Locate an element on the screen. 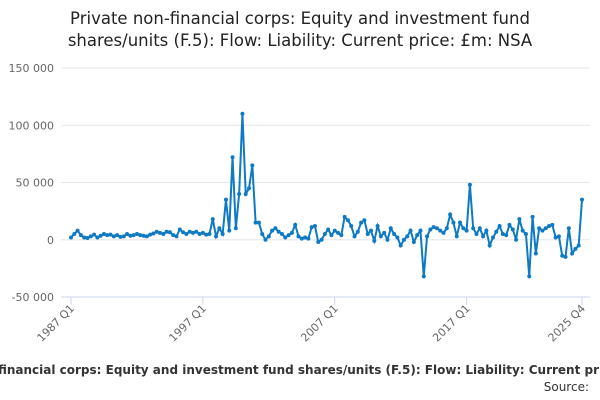 The width and height of the screenshot is (600, 400). x-tick-label: 1997 Q1 is located at coordinates (187, 323).